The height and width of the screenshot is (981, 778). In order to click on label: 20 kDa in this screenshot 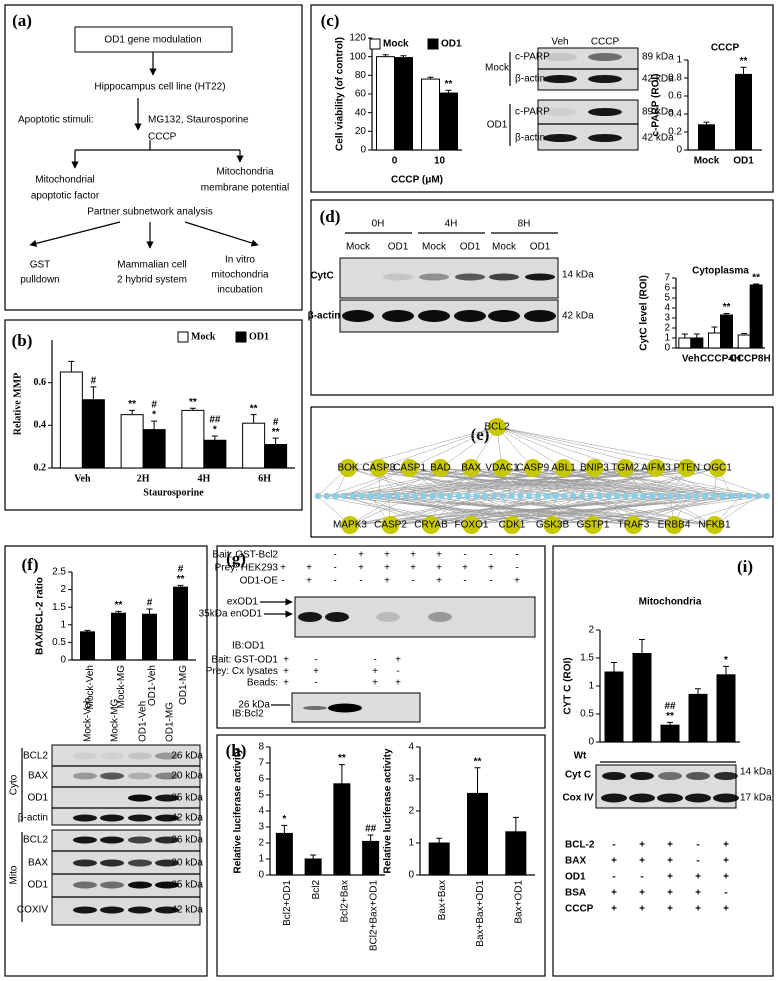, I will do `click(187, 863)`.